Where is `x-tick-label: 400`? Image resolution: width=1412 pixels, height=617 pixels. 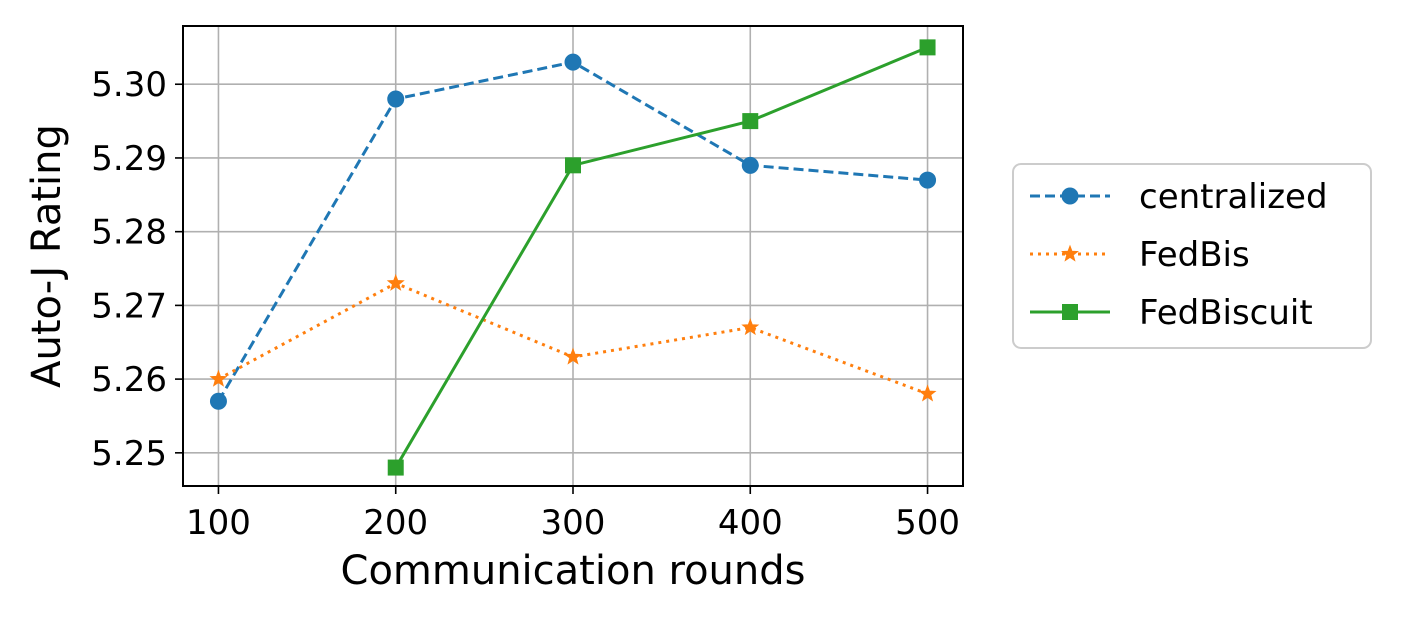 x-tick-label: 400 is located at coordinates (750, 523).